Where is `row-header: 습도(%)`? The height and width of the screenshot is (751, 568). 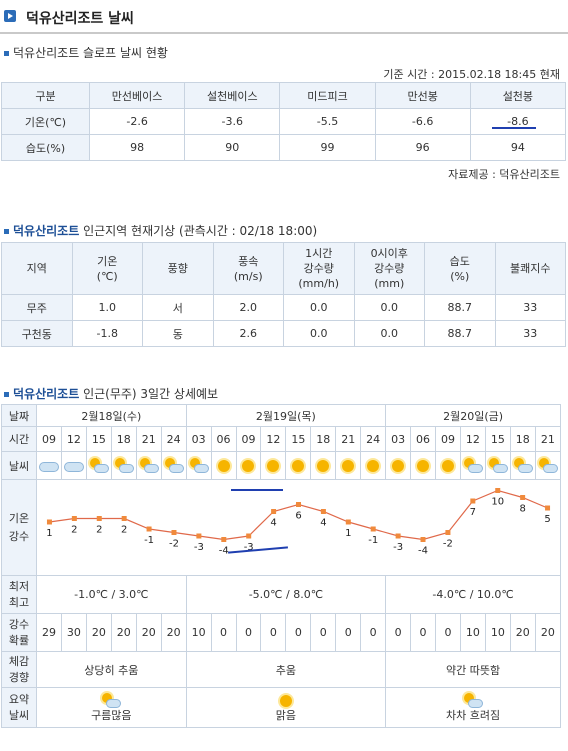 row-header: 습도(%) is located at coordinates (45, 147).